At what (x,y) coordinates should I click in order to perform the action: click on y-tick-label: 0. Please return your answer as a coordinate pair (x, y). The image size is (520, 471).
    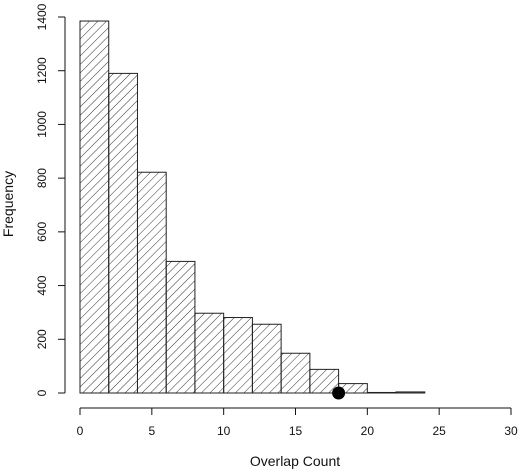
    Looking at the image, I should click on (42, 392).